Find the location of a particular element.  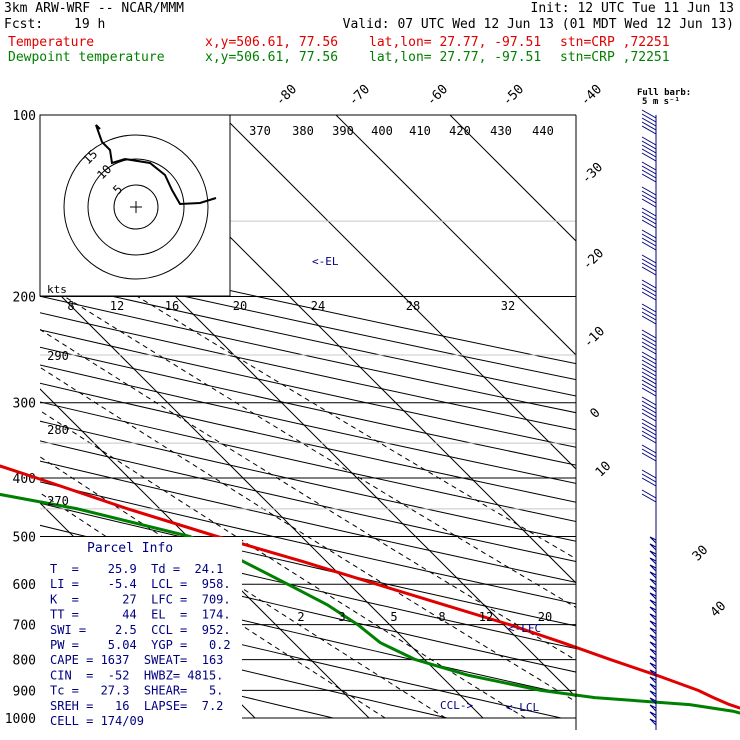

mixing-ratio-label-lower-8: 8 is located at coordinates (441, 617).